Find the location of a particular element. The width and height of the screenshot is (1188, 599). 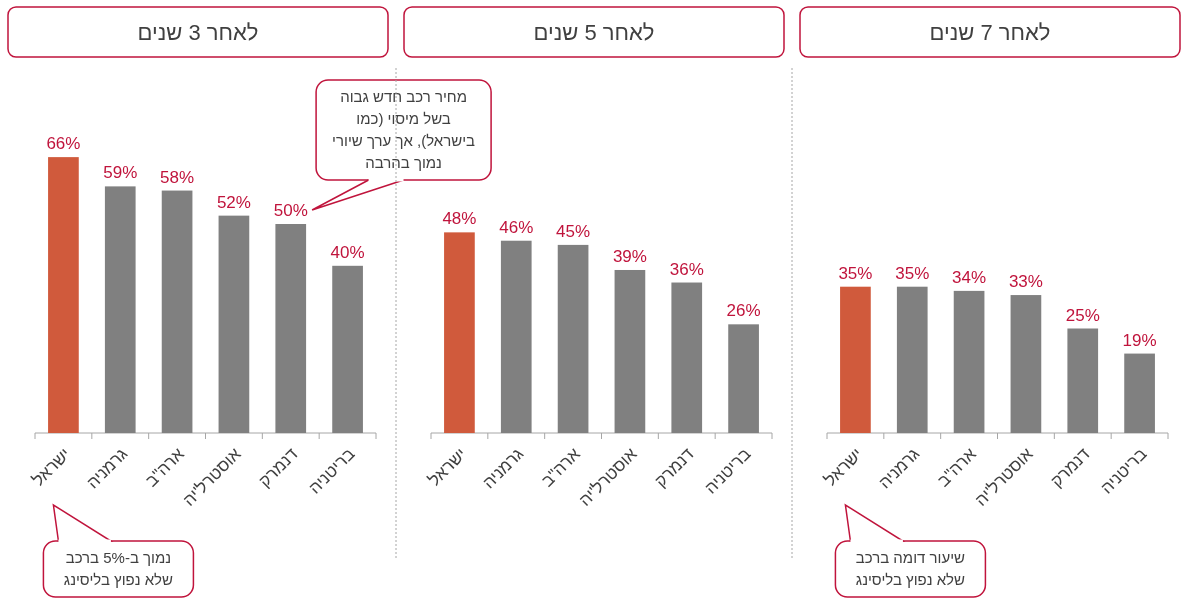

data-label: 50% is located at coordinates (290, 210).